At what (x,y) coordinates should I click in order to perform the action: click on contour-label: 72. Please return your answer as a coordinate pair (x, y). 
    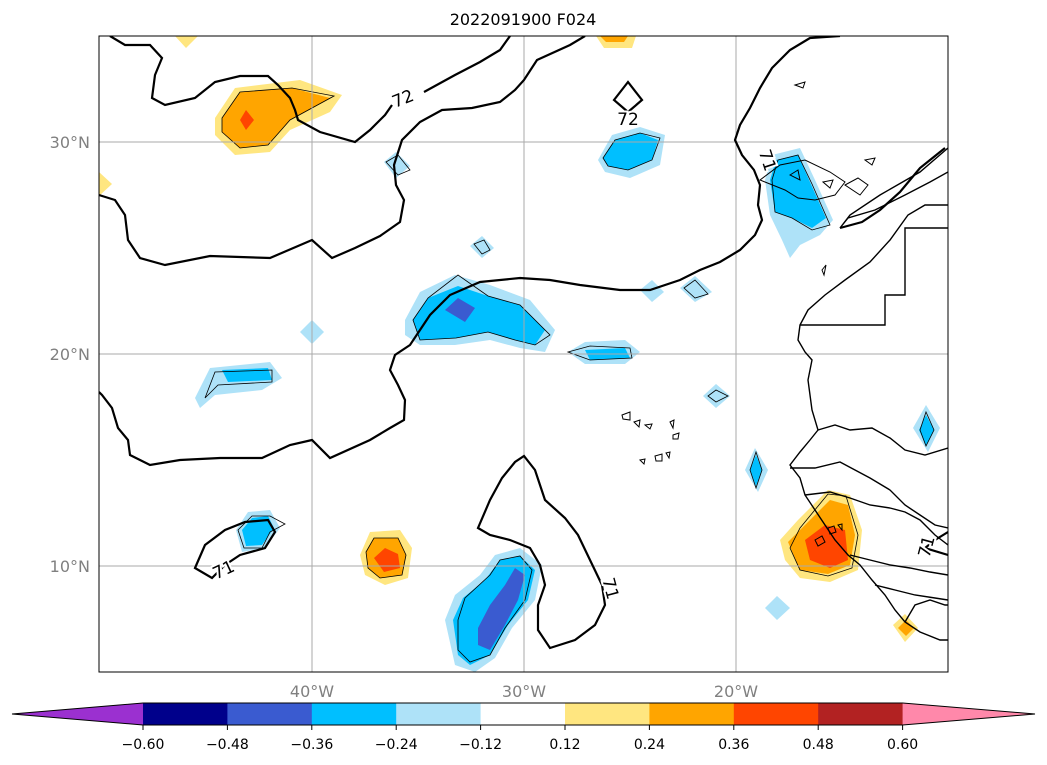
    Looking at the image, I should click on (628, 120).